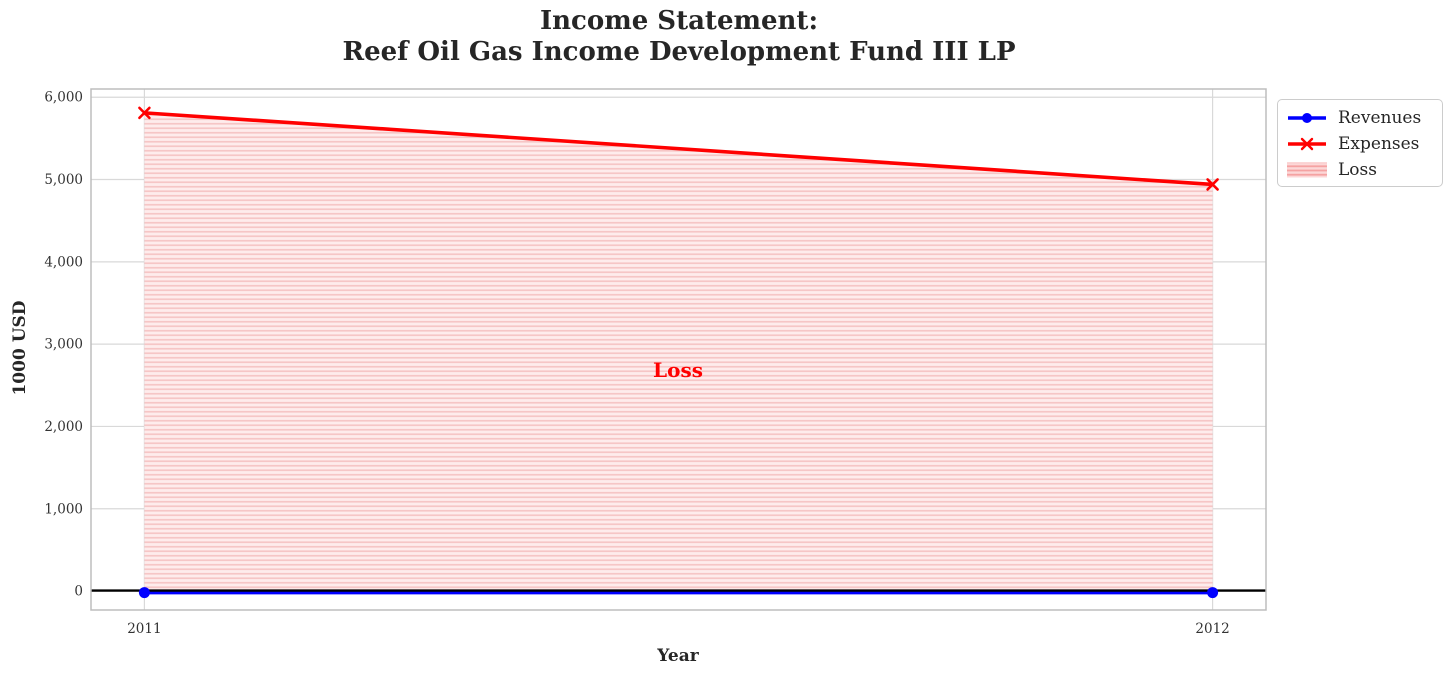 The image size is (1452, 676). Describe the element at coordinates (678, 149) in the screenshot. I see `expenses-line` at that location.